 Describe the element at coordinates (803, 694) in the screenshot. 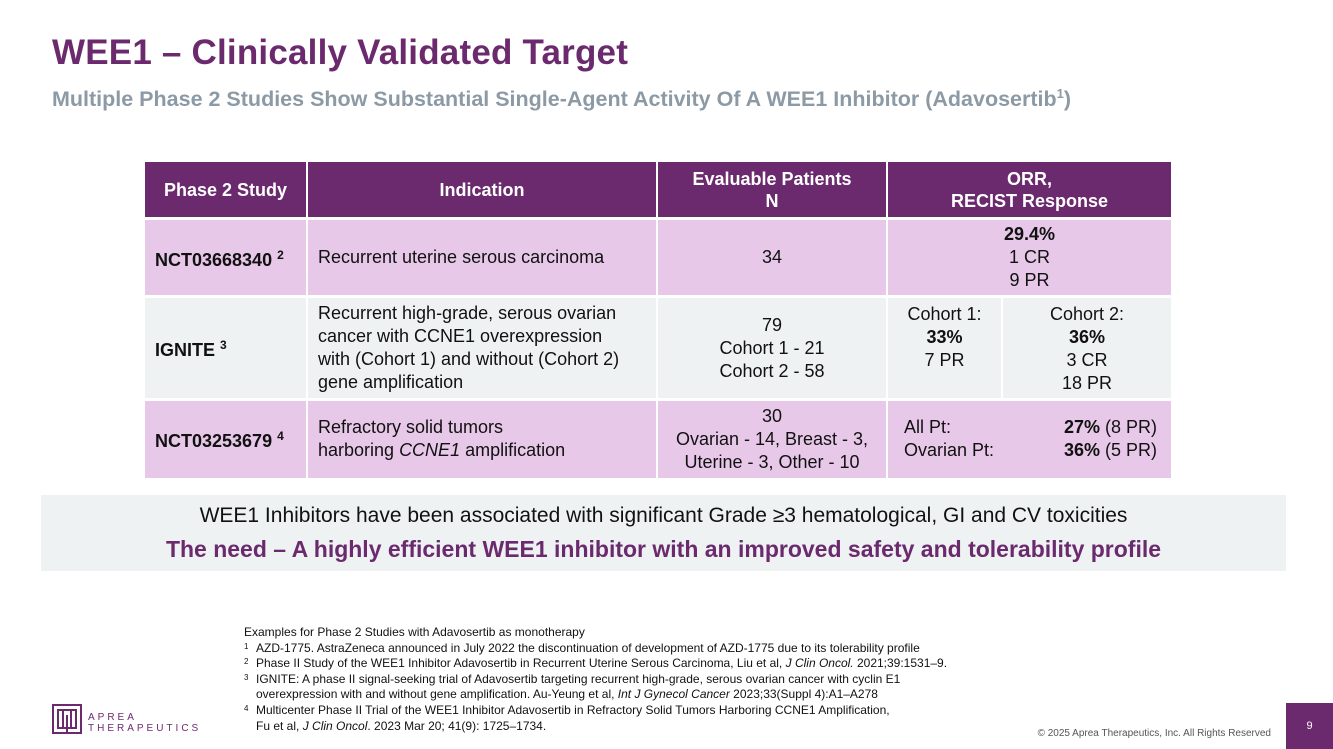

I see `footnote-text-part: 2023;33(Suppl 4):A1–A278` at that location.